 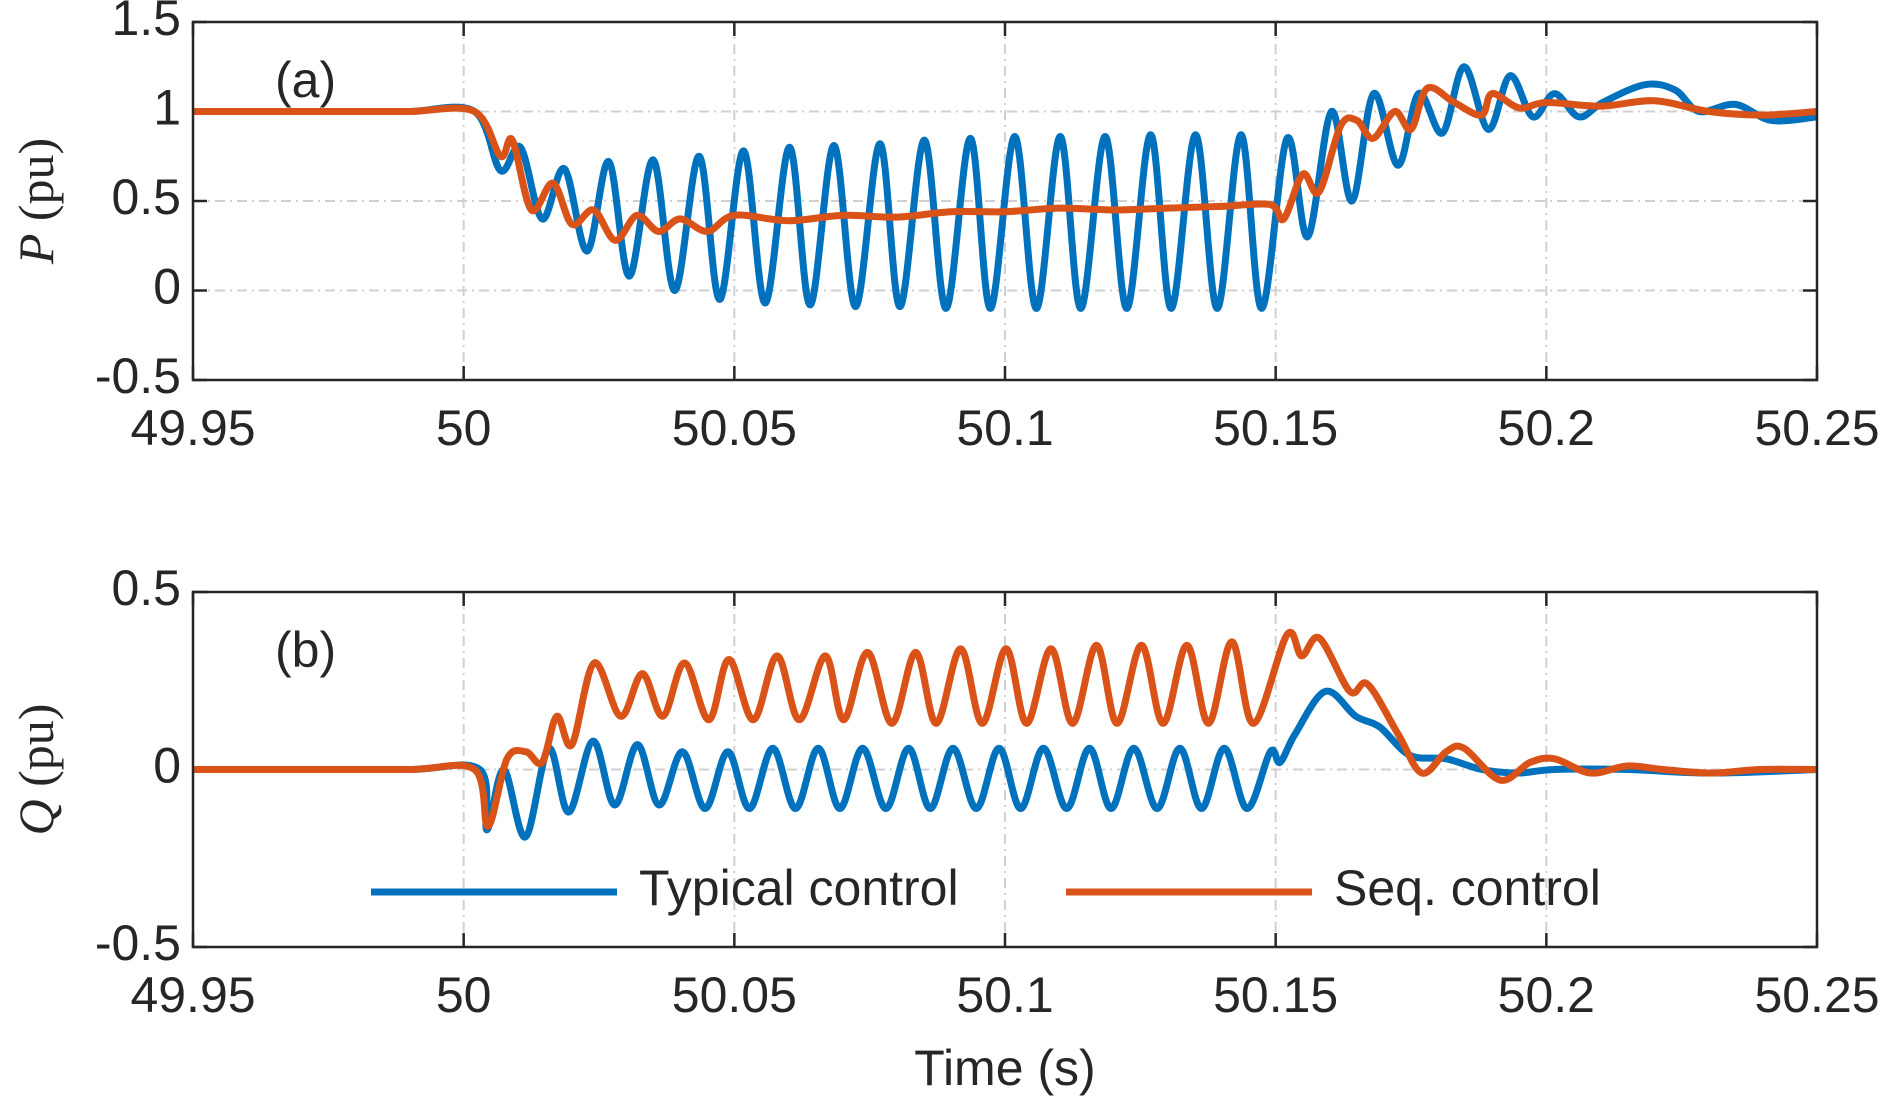 What do you see at coordinates (36, 250) in the screenshot?
I see `y-label-symbol: P` at bounding box center [36, 250].